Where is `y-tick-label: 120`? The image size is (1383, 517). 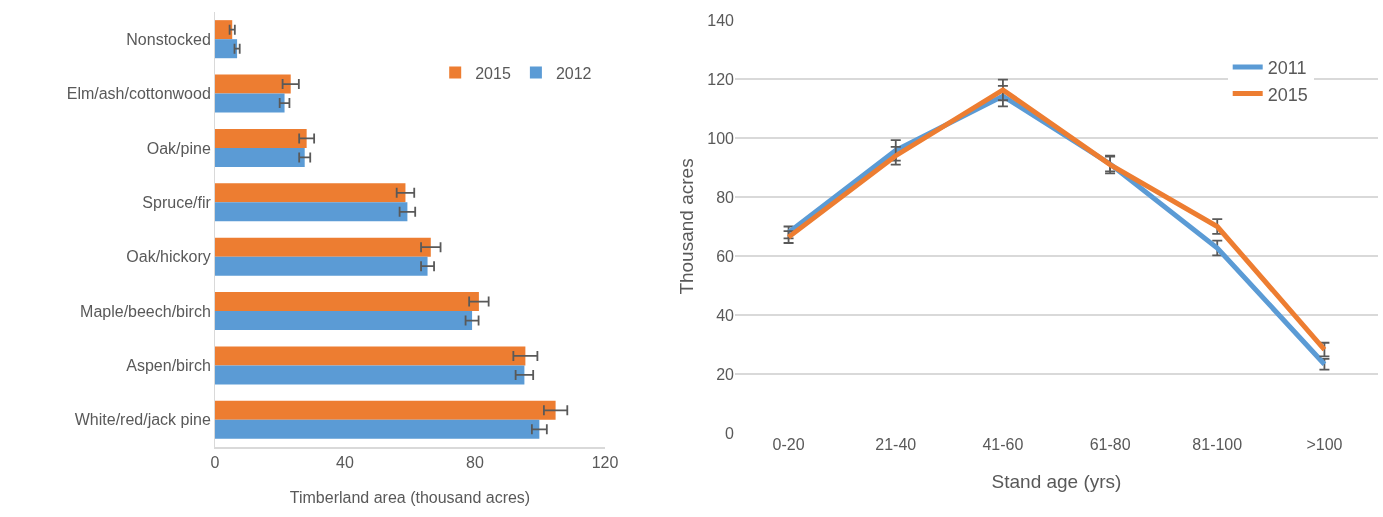
y-tick-label: 120 is located at coordinates (721, 79).